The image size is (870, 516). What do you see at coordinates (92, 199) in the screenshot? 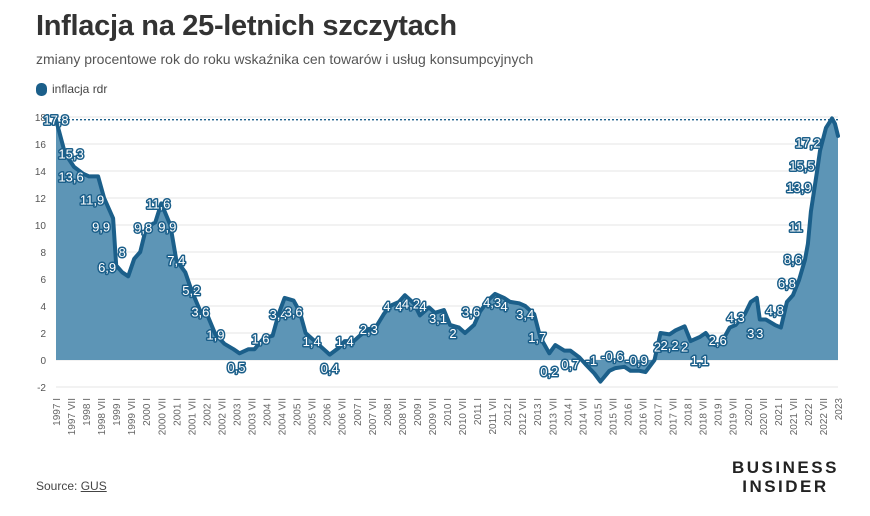
I see `value-label: 11,9` at bounding box center [92, 199].